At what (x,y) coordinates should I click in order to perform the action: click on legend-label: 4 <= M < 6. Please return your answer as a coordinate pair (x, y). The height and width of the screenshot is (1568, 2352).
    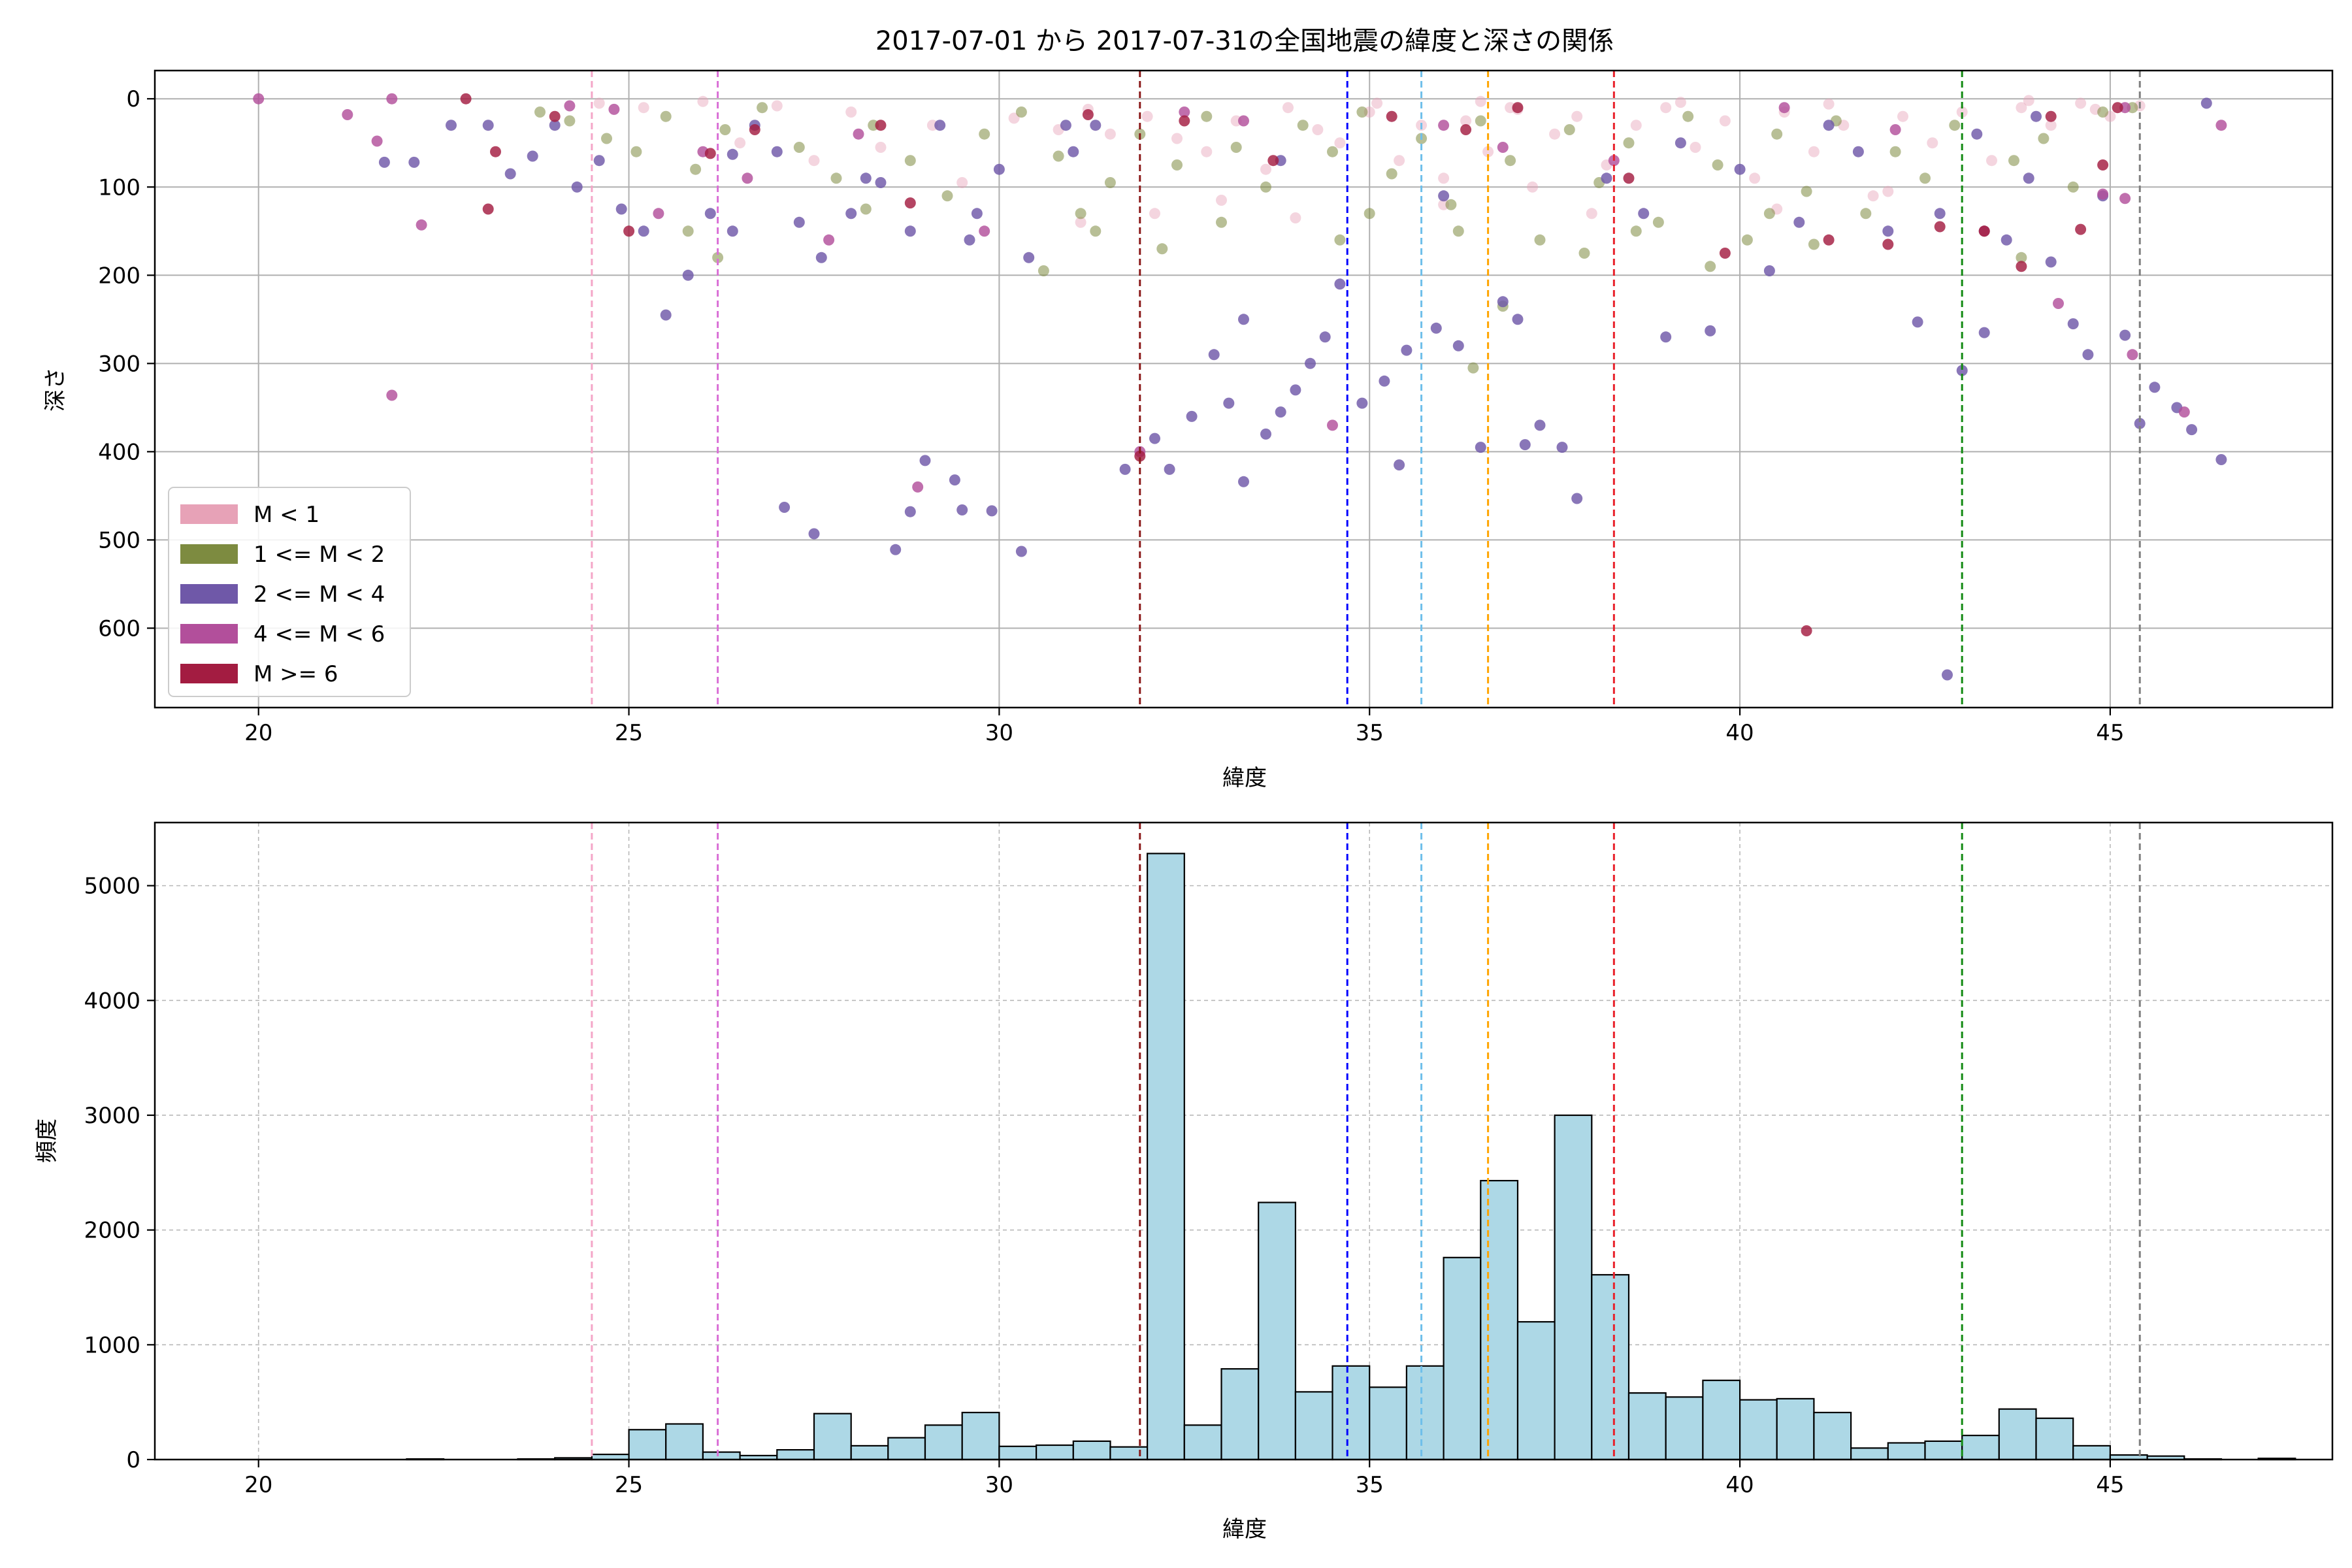
    Looking at the image, I should click on (319, 634).